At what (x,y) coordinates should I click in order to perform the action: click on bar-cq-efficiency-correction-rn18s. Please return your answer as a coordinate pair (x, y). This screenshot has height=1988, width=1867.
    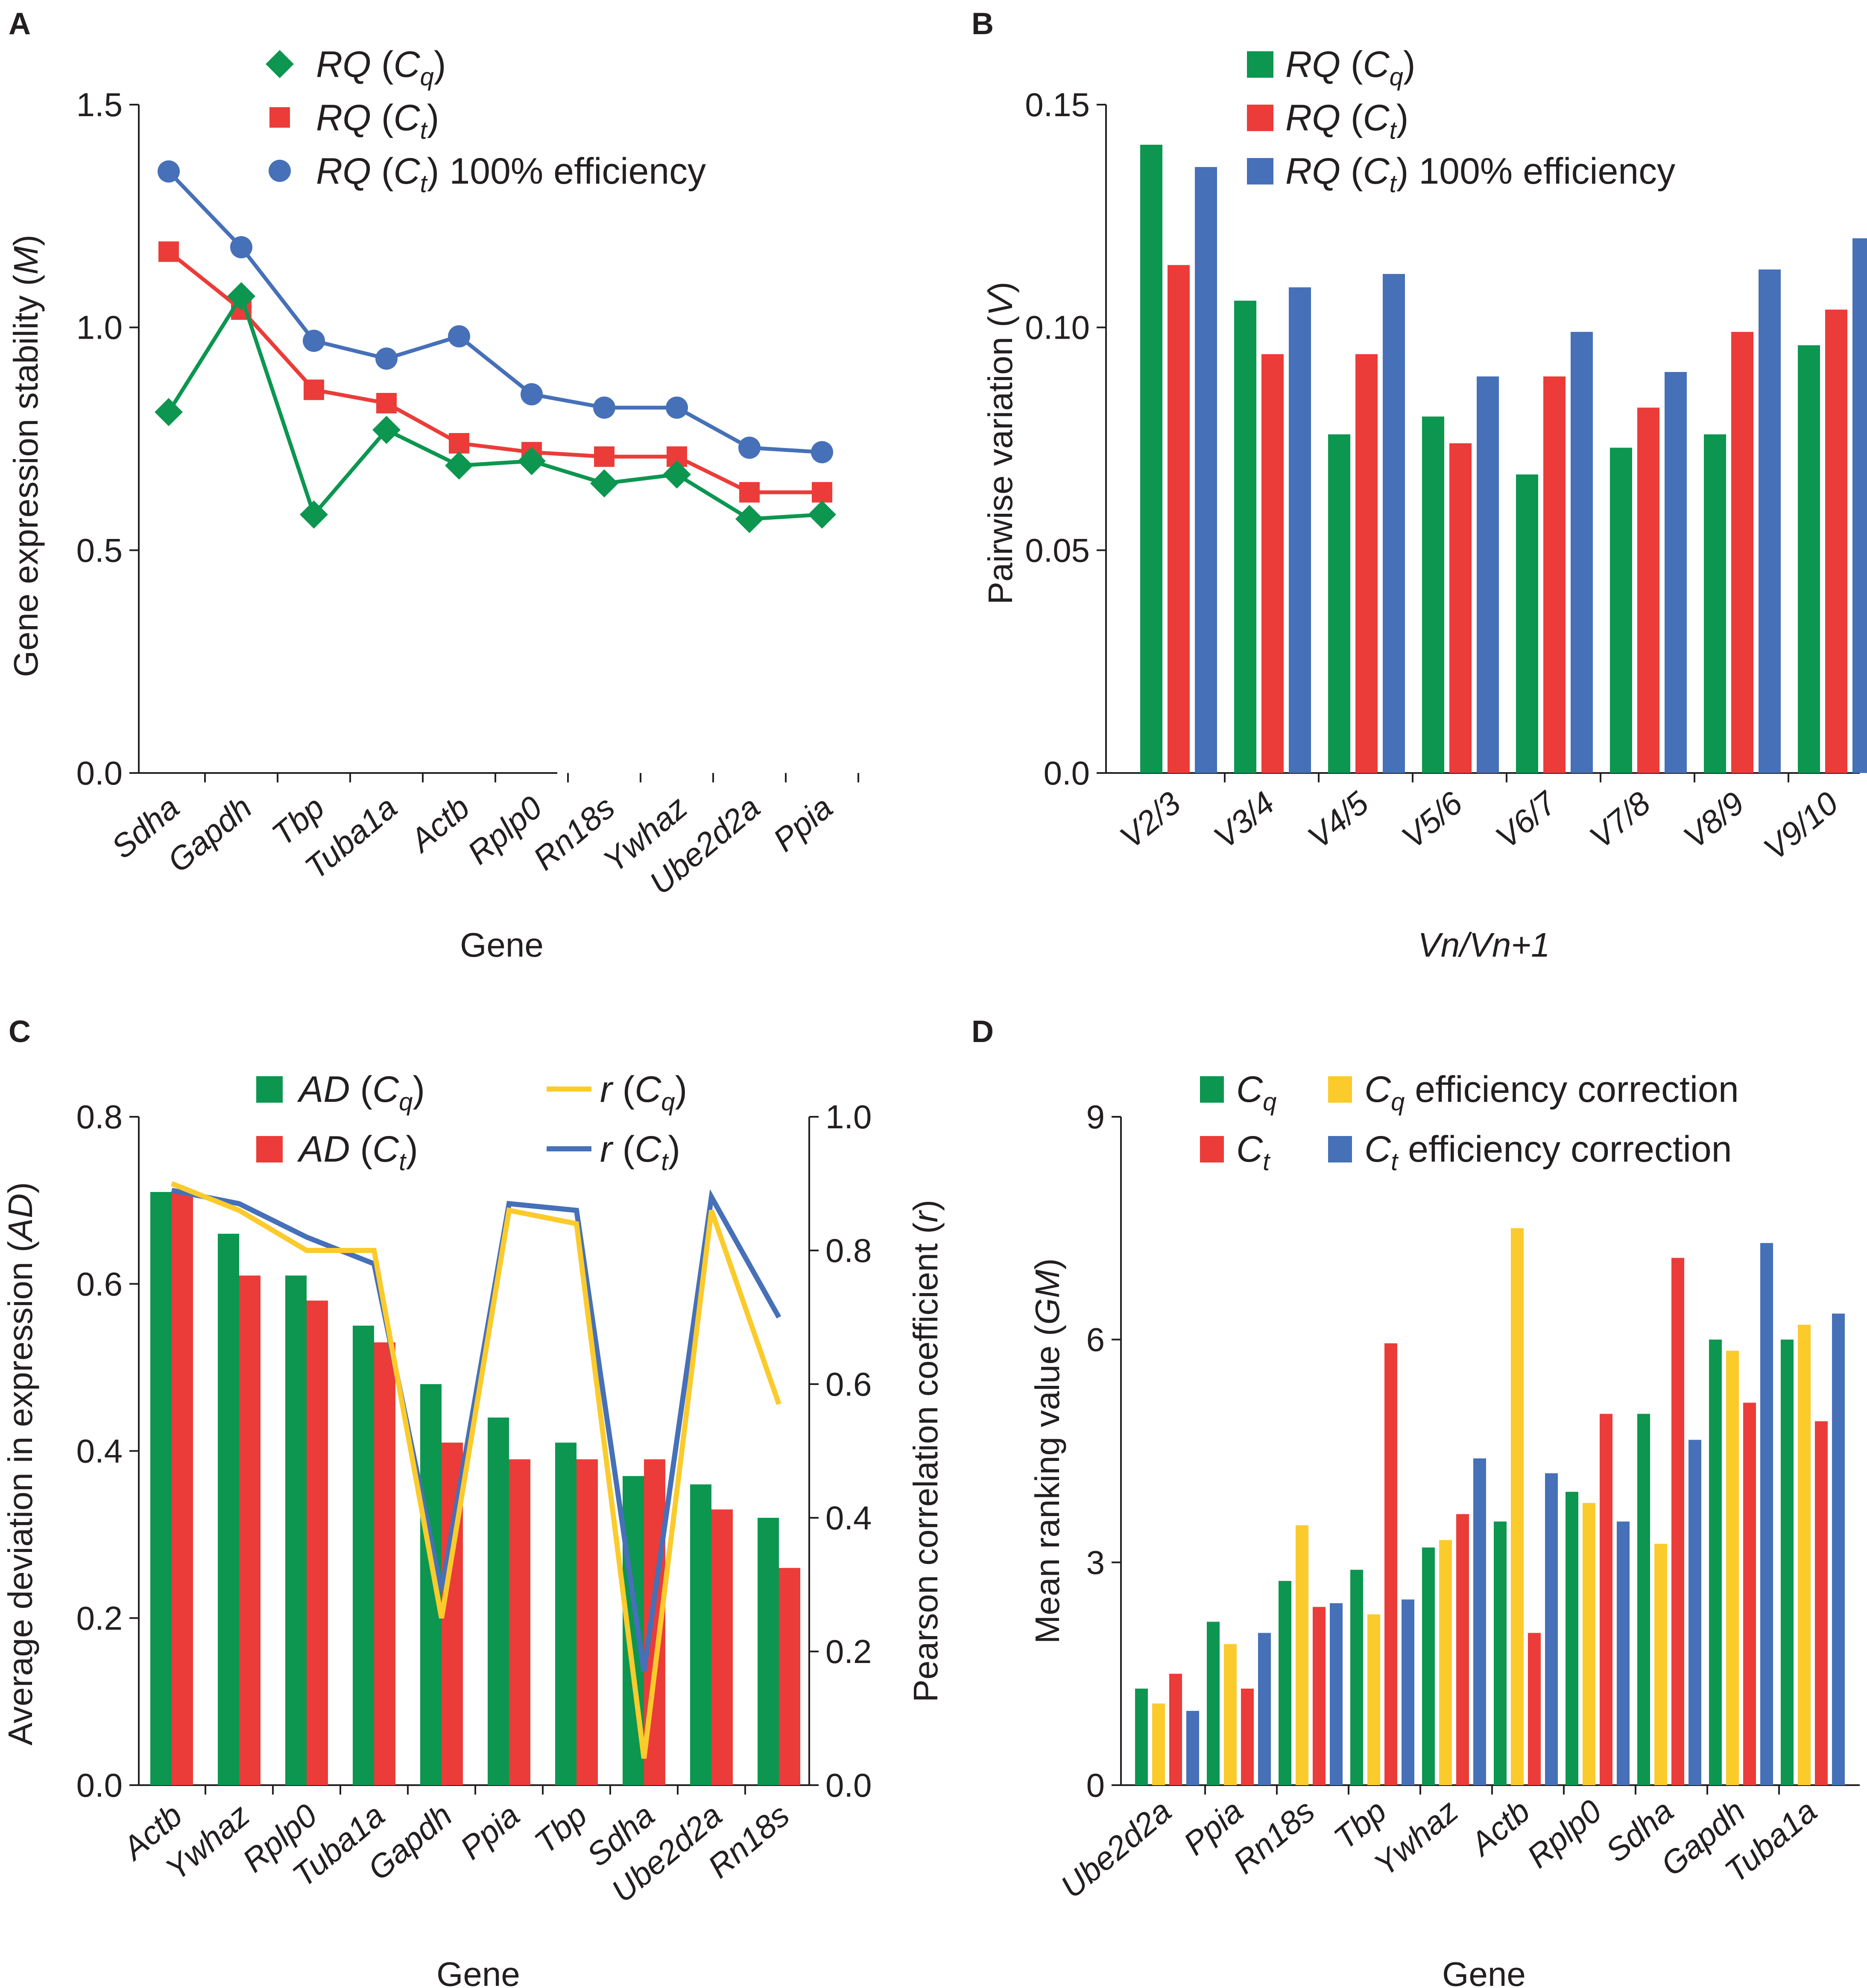
    Looking at the image, I should click on (1302, 1655).